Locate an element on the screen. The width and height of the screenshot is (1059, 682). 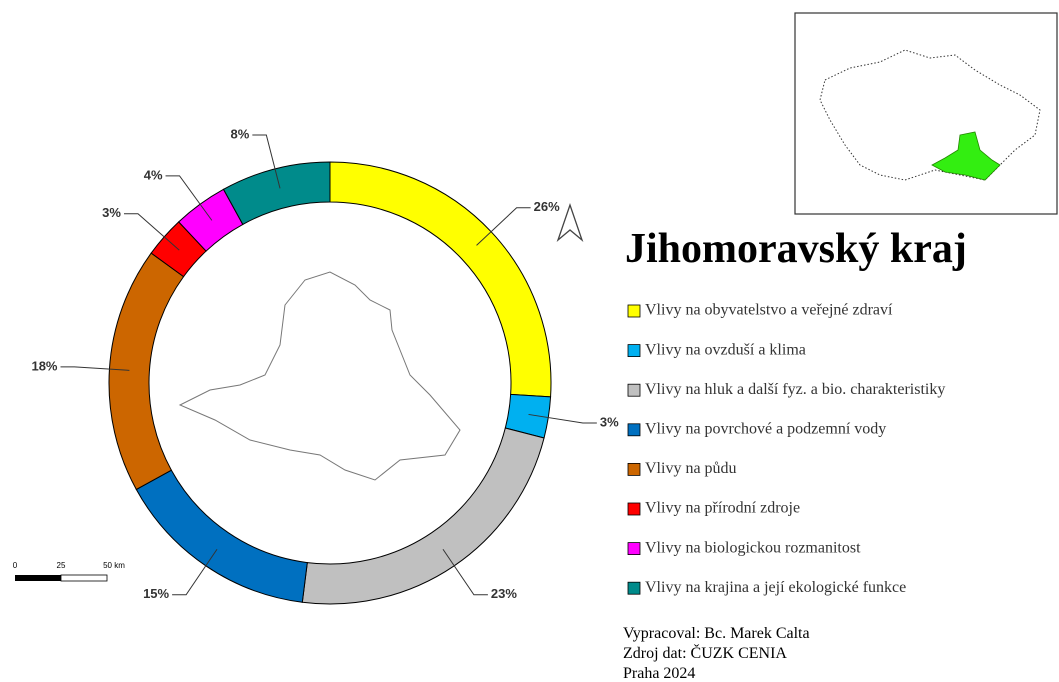
title: Jihomoravský kraj is located at coordinates (796, 249).